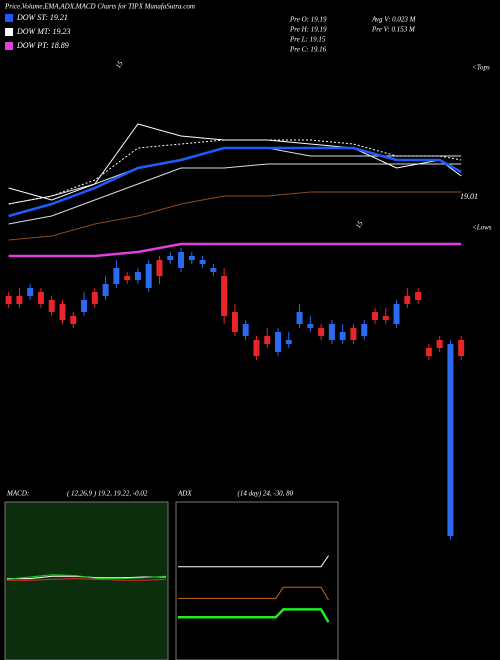 This screenshot has width=500, height=660. What do you see at coordinates (482, 228) in the screenshot?
I see `lows-label: <Lows` at bounding box center [482, 228].